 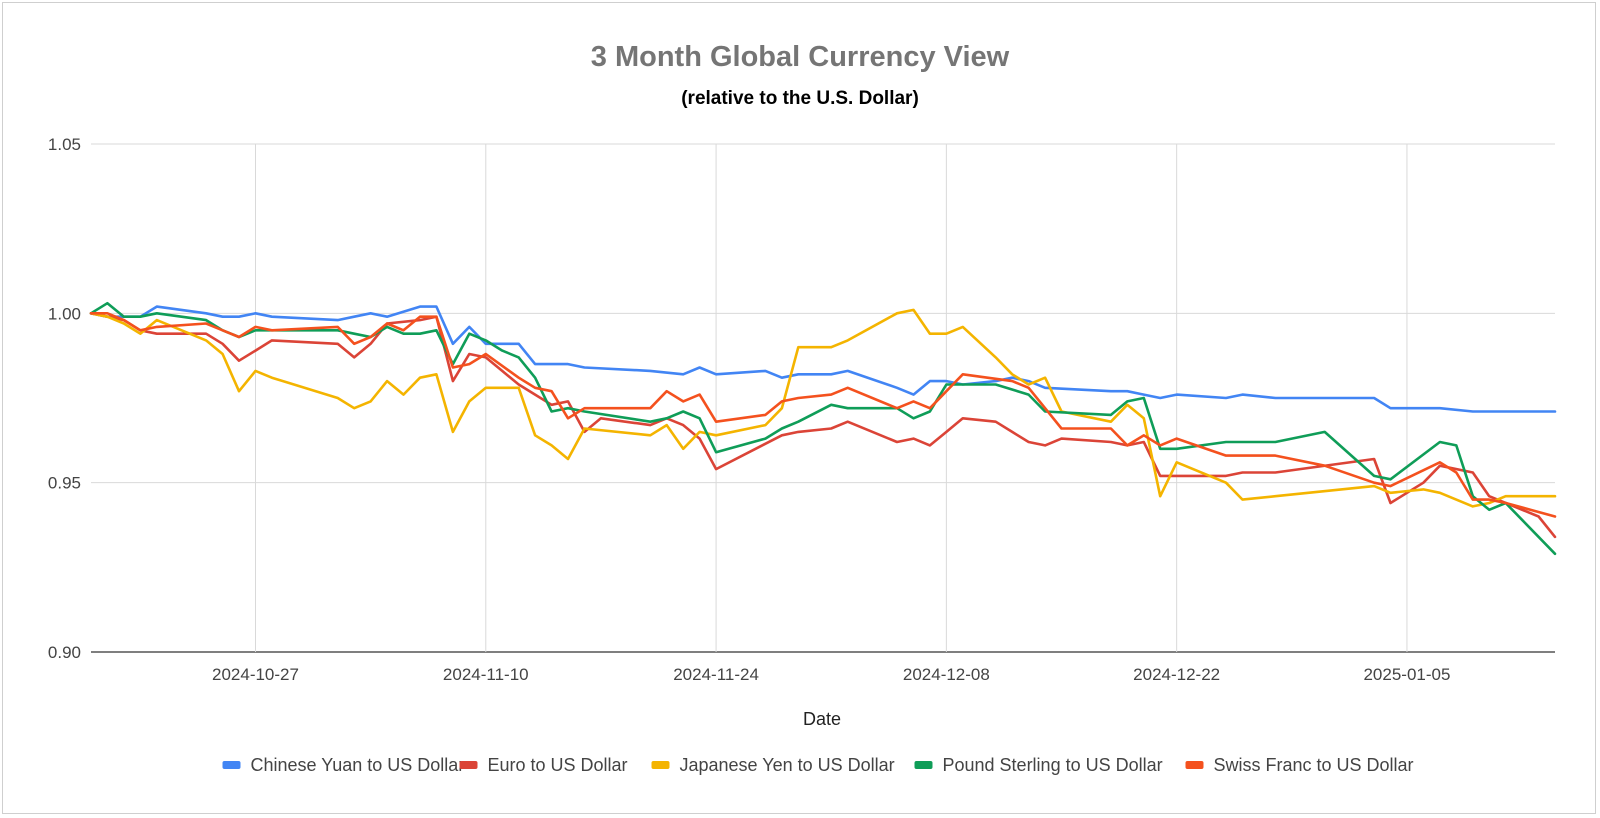 What do you see at coordinates (64, 313) in the screenshot?
I see `y-tick-label: 1.00` at bounding box center [64, 313].